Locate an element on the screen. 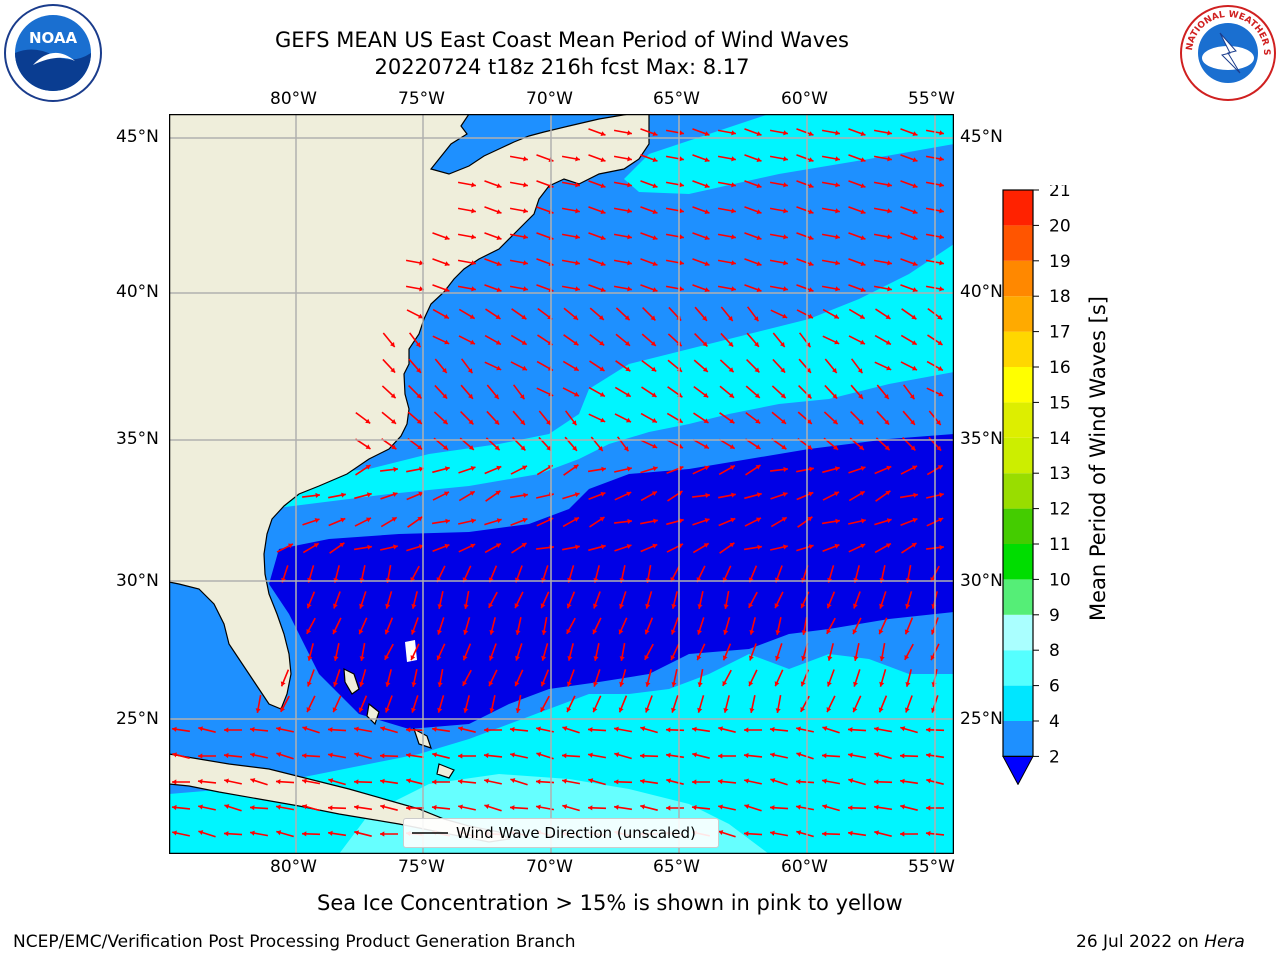 The height and width of the screenshot is (960, 1280). colorbar-band is located at coordinates (1018, 455).